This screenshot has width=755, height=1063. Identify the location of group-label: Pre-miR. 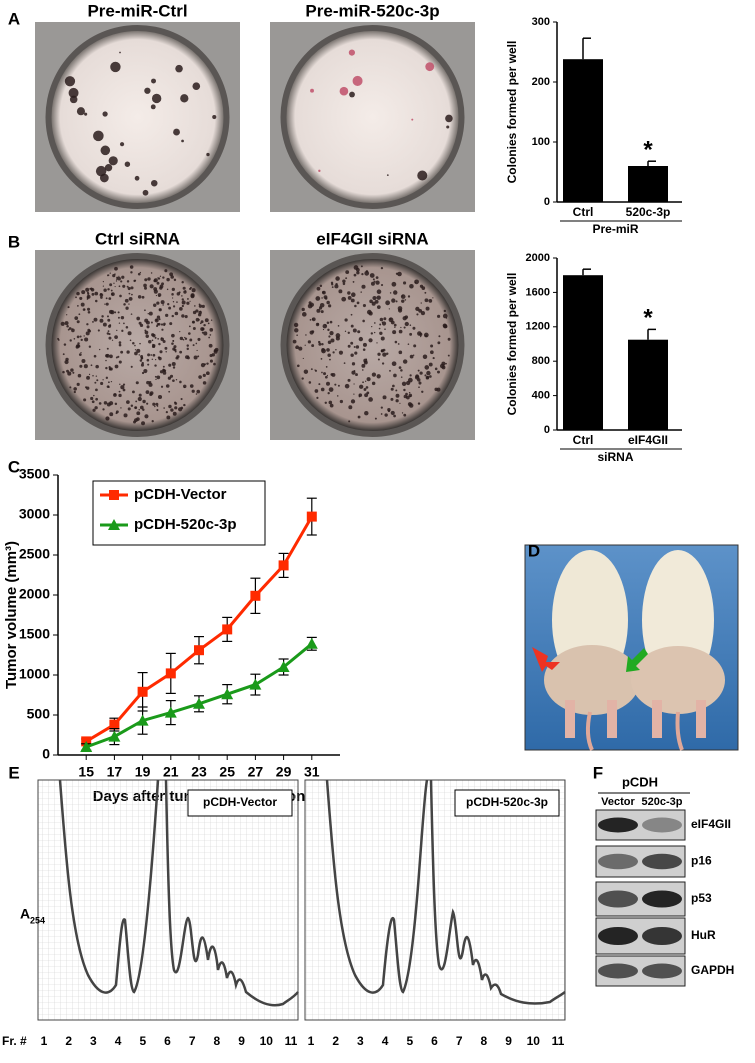
(615, 229).